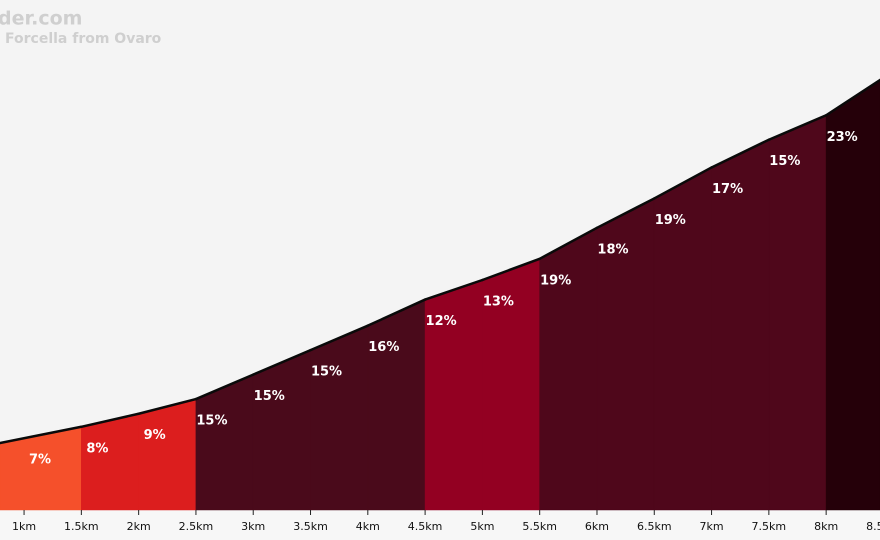  I want to click on gradient-label: 16%, so click(383, 347).